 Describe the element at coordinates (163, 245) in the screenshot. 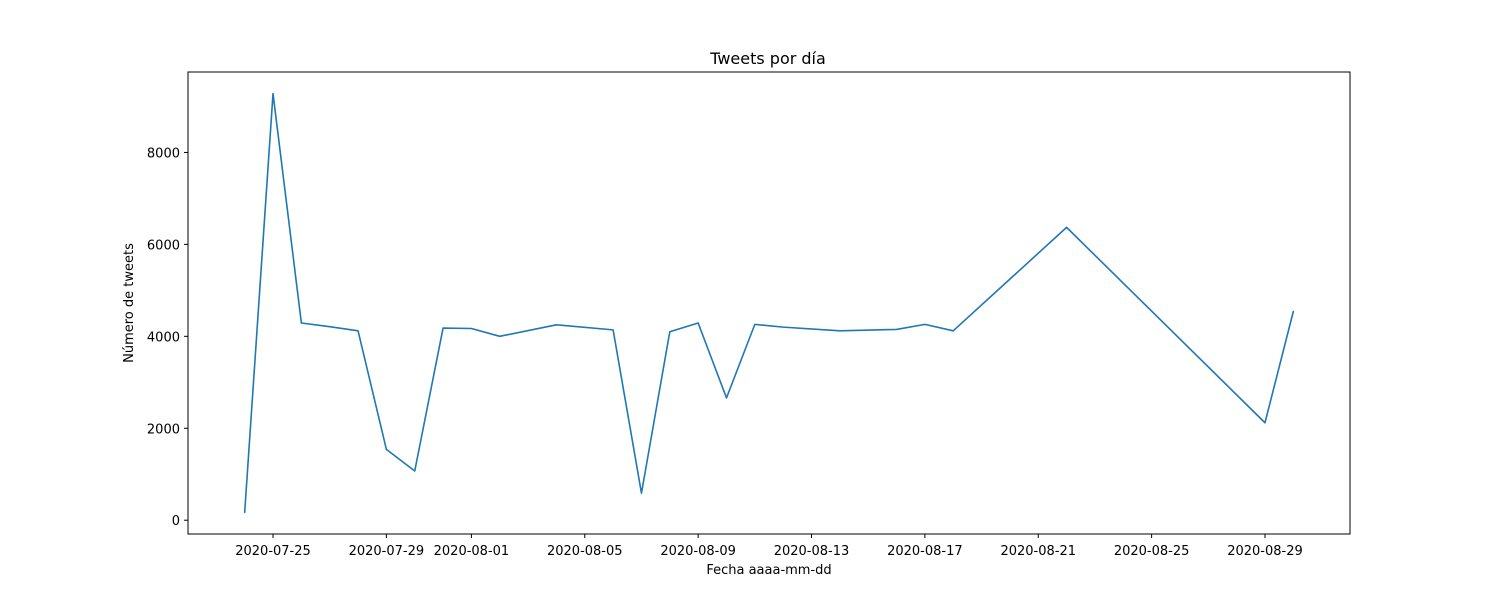

I see `y-tick-label: 6000` at that location.